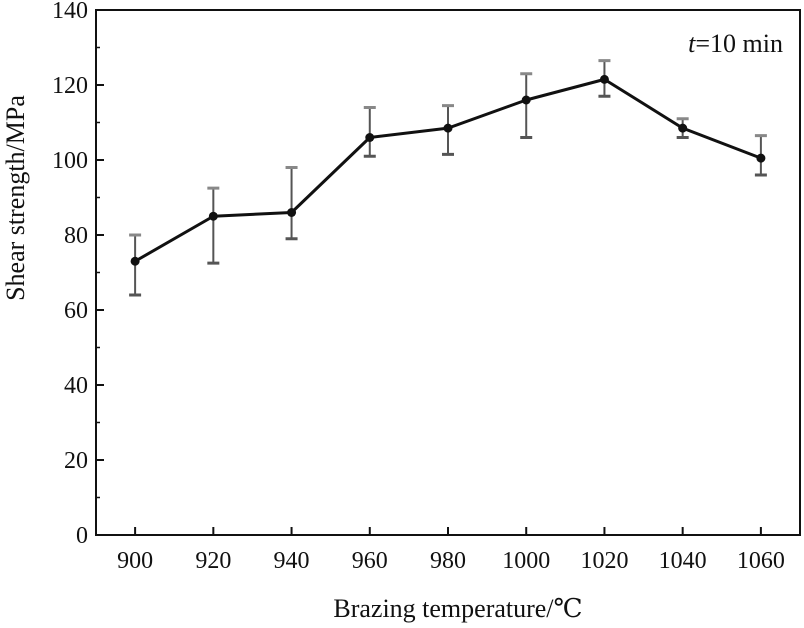 The image size is (804, 628). What do you see at coordinates (692, 43) in the screenshot?
I see `annotation-italic: t` at bounding box center [692, 43].